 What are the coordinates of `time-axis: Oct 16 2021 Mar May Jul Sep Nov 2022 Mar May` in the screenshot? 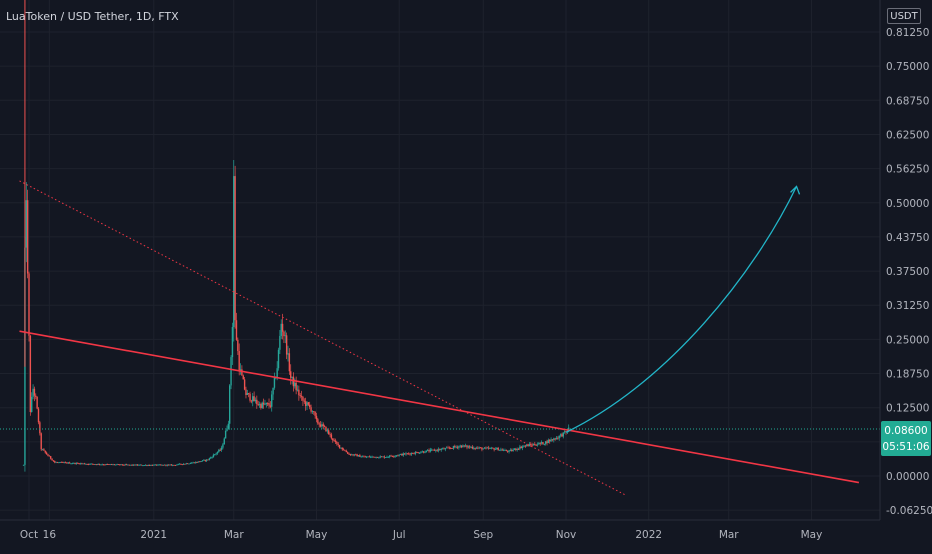 It's located at (440, 530).